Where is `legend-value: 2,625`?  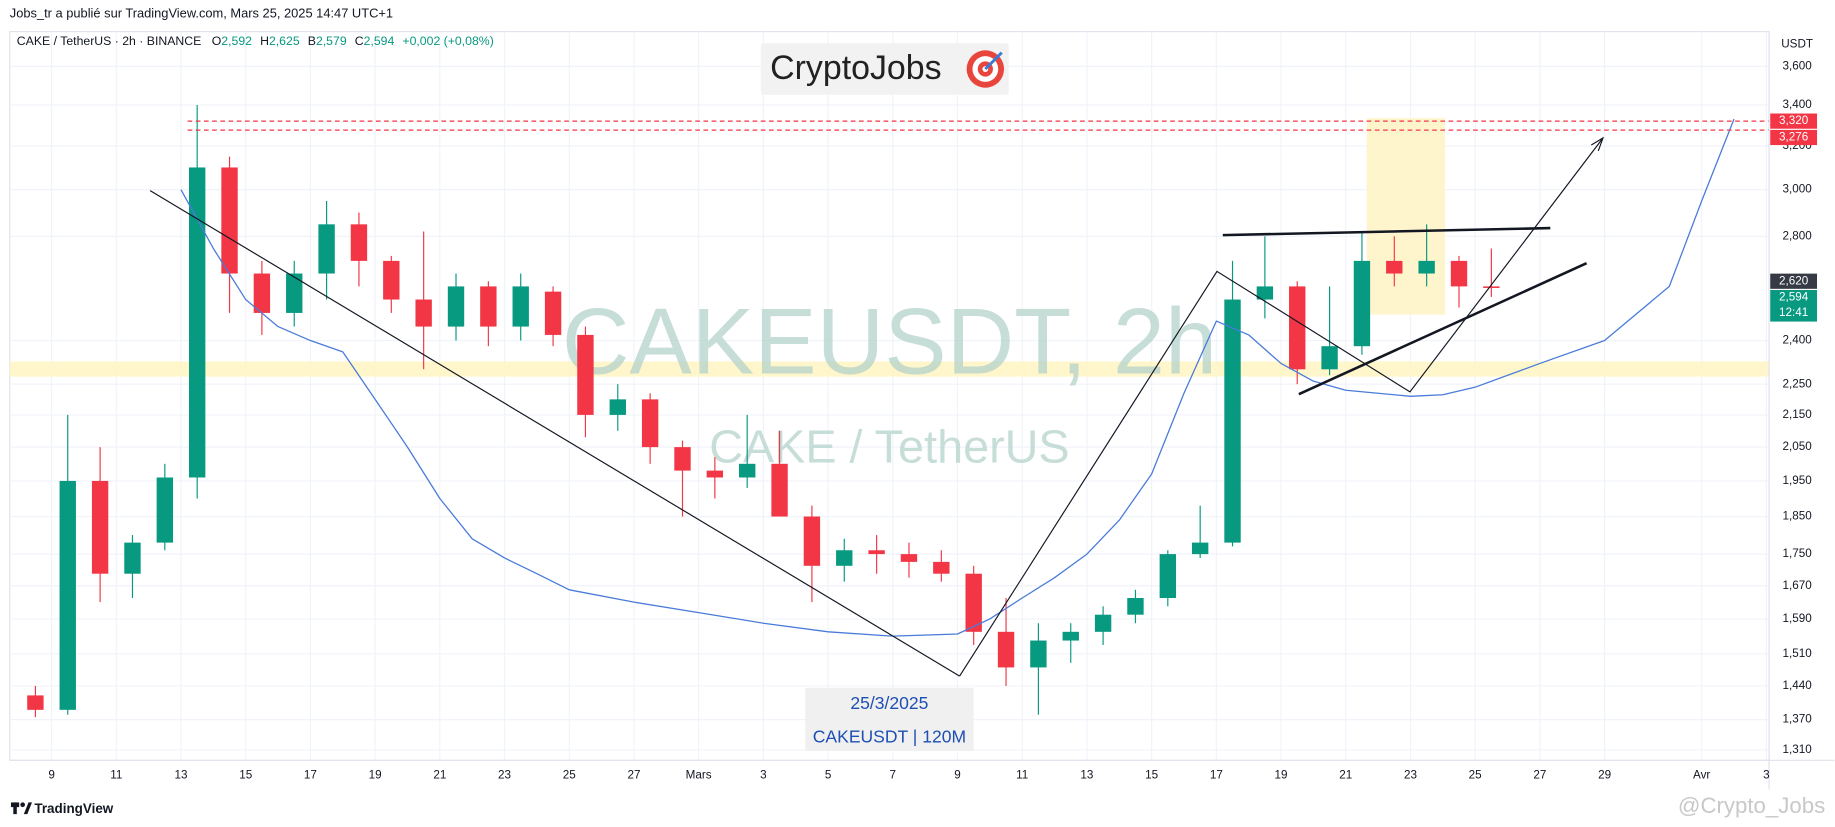 legend-value: 2,625 is located at coordinates (284, 41).